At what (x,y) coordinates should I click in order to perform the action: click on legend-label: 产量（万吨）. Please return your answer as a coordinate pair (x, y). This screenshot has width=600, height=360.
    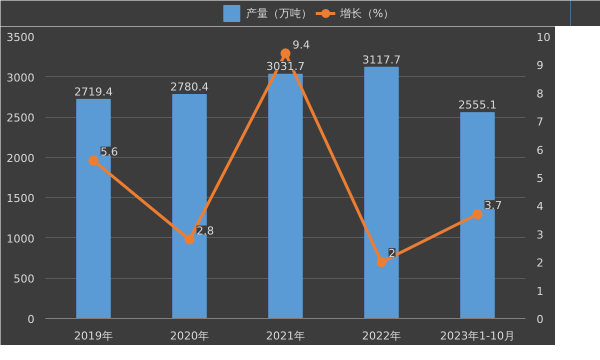
    Looking at the image, I should click on (279, 13).